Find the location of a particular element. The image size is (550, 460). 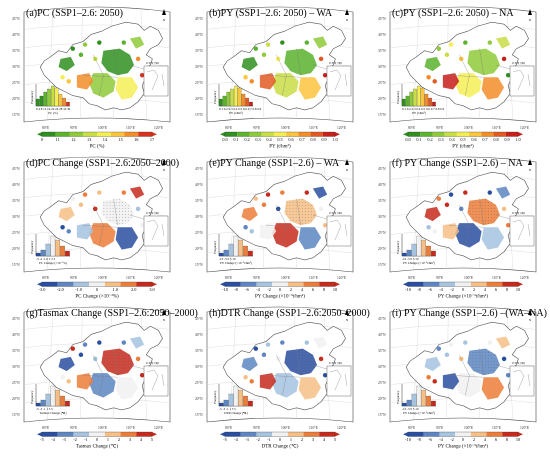

significance-hatch is located at coordinates (300, 362).